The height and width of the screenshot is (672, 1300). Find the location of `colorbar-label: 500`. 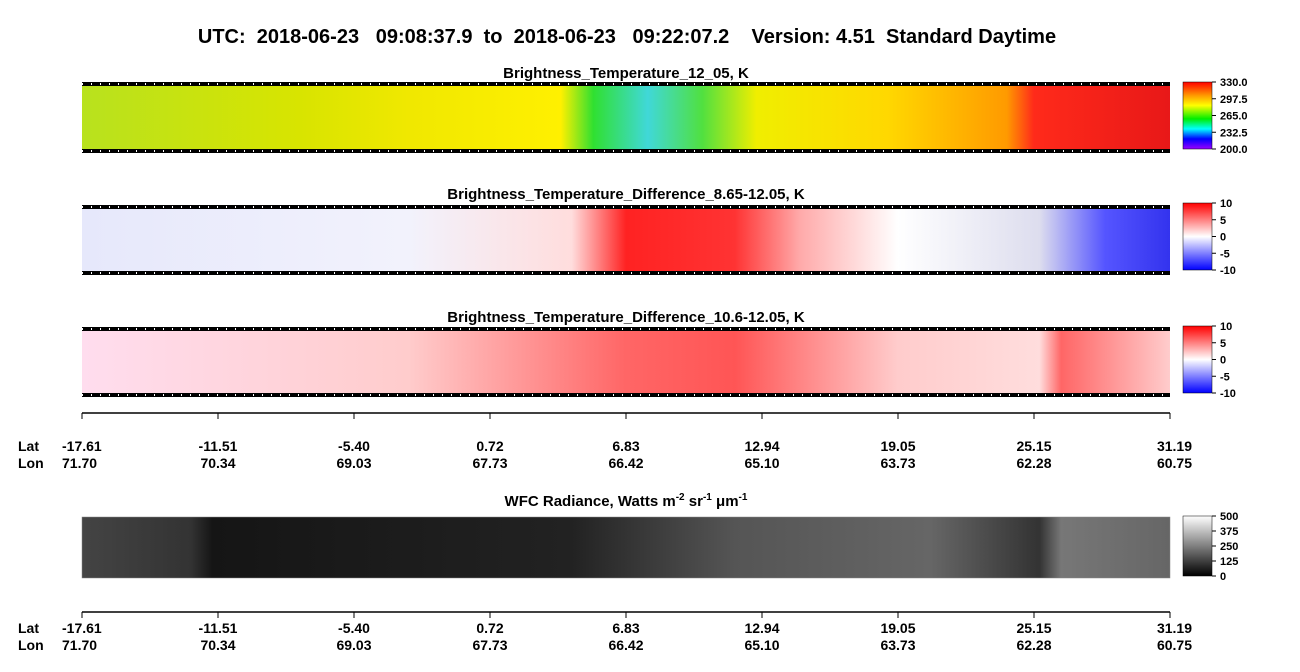

colorbar-label: 500 is located at coordinates (1229, 517).